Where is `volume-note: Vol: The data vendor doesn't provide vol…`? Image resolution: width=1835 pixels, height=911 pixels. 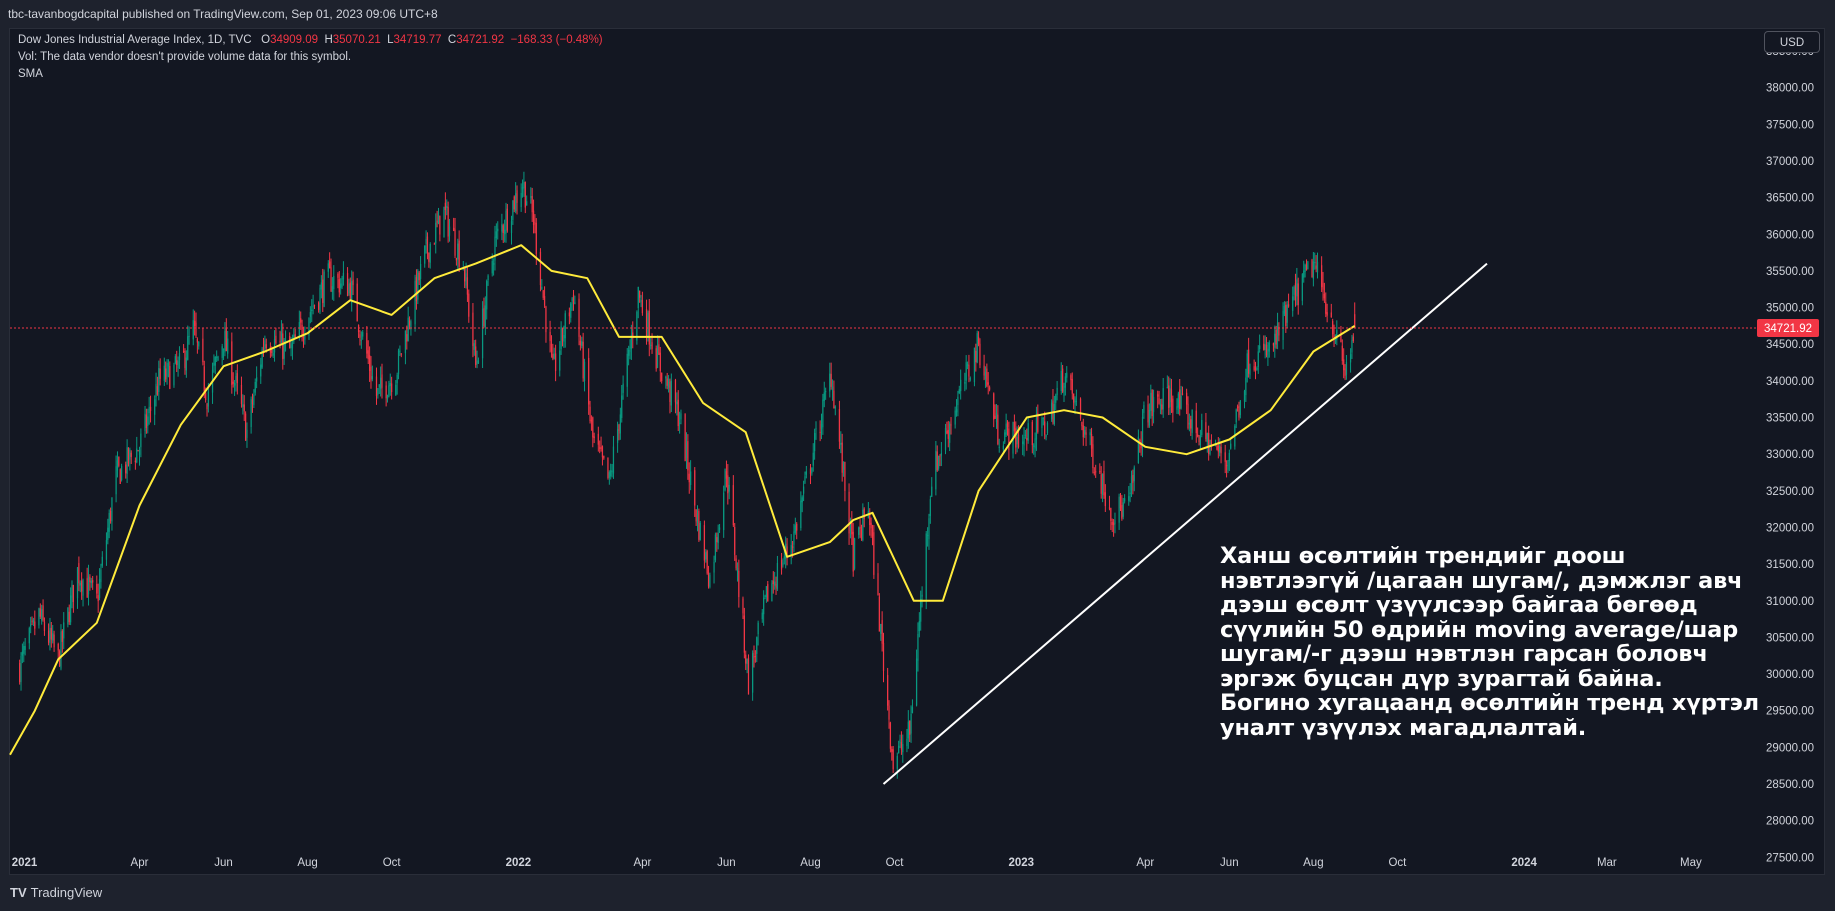 volume-note: Vol: The data vendor doesn't provide vol… is located at coordinates (185, 57).